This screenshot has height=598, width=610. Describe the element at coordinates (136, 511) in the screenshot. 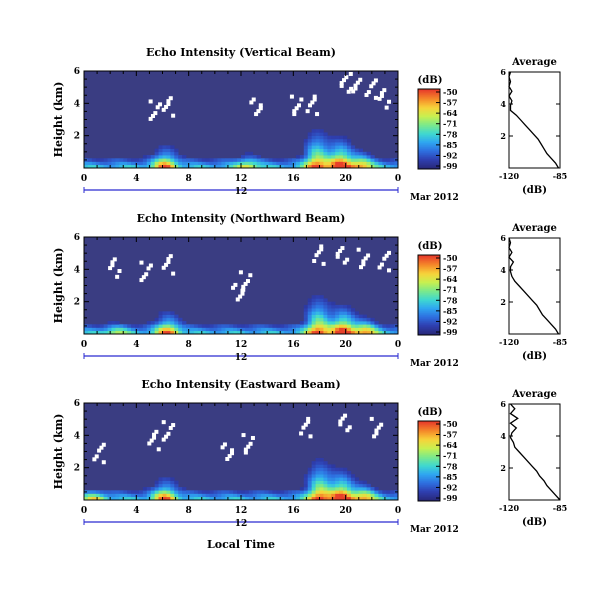

I see `x-tick-label: 4` at that location.